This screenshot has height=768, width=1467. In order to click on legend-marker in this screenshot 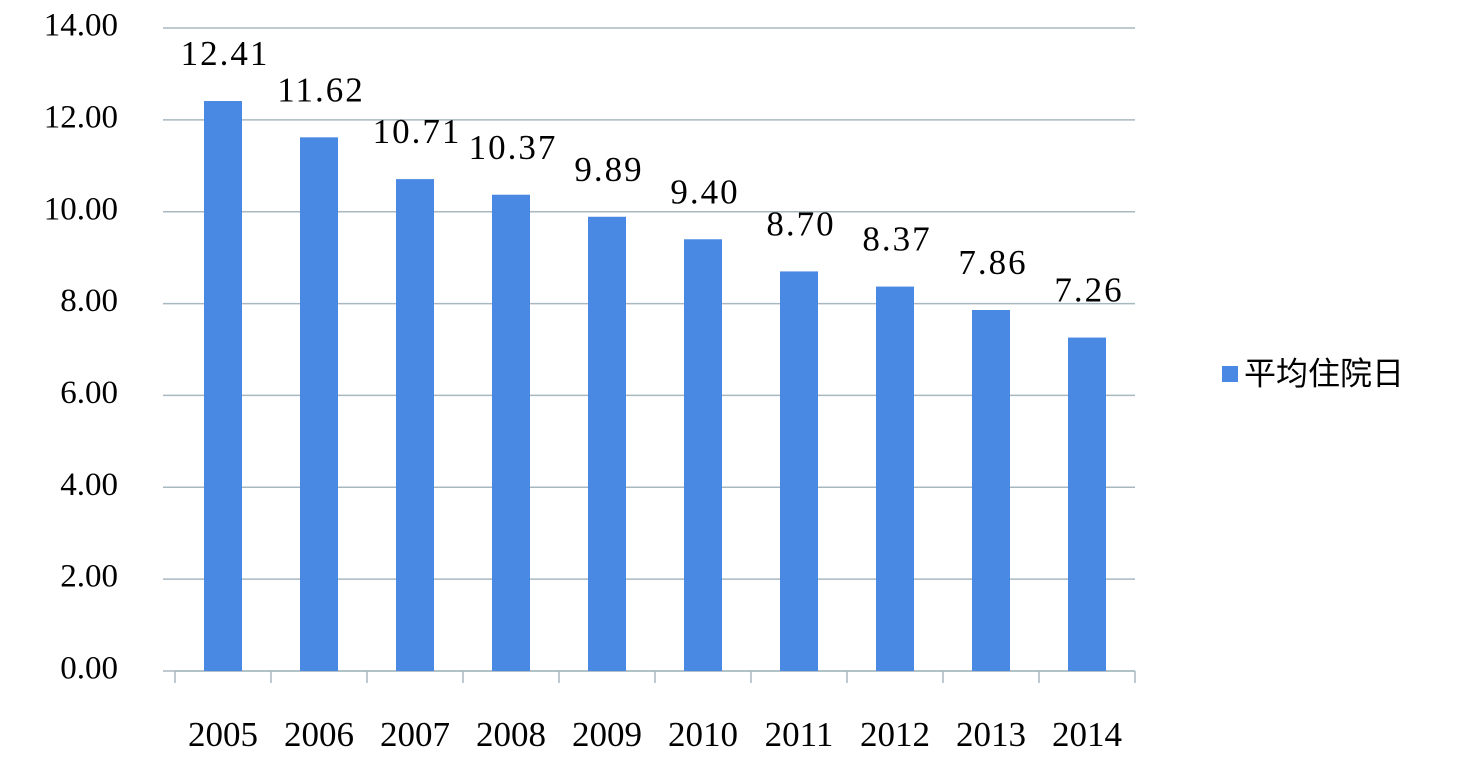, I will do `click(1230, 374)`.